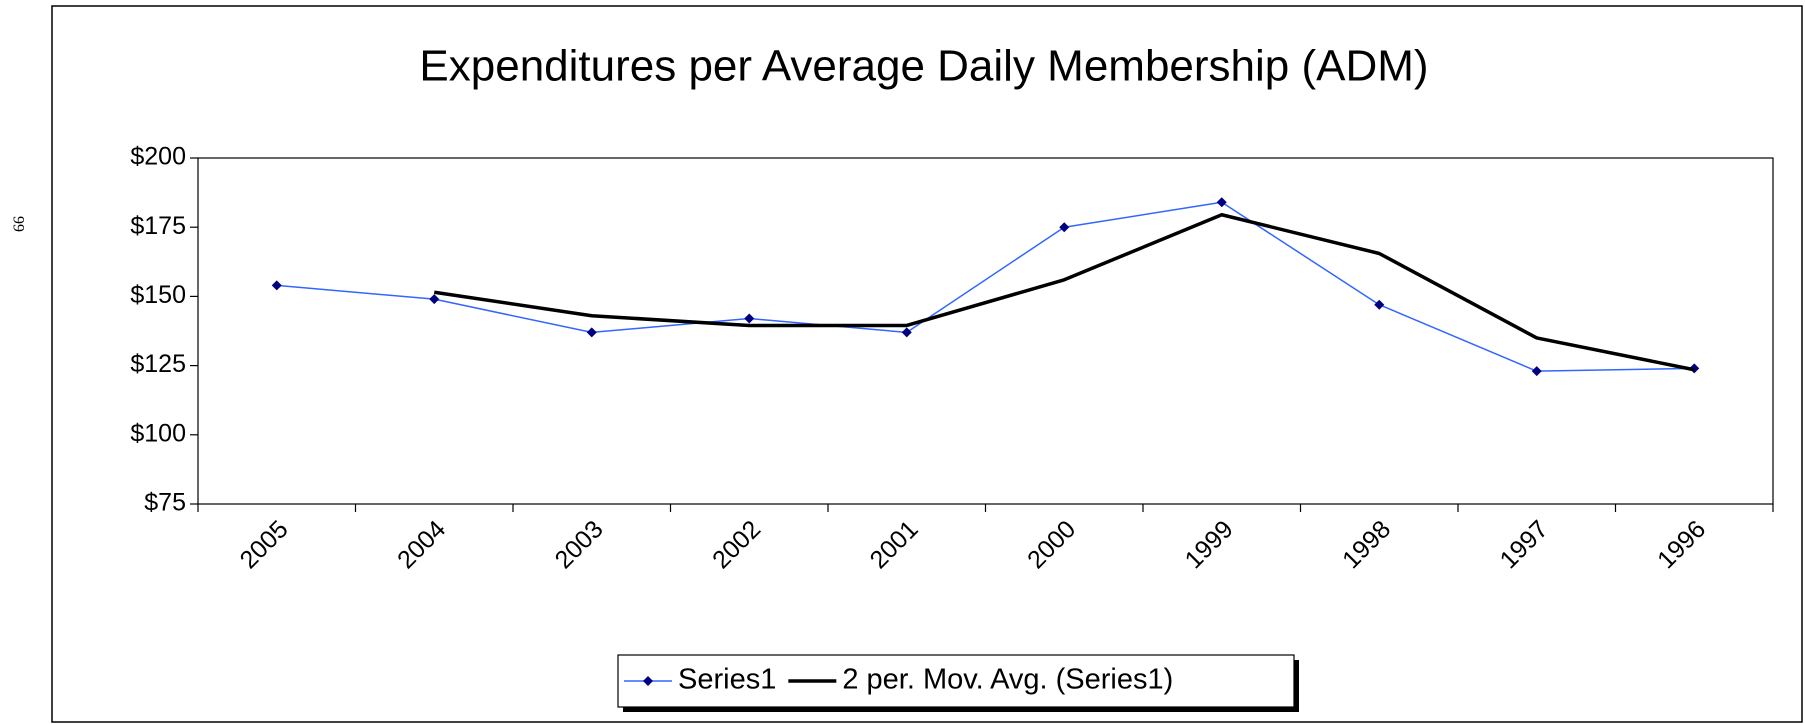 The height and width of the screenshot is (724, 1805). I want to click on y-tick-label: $125, so click(158, 364).